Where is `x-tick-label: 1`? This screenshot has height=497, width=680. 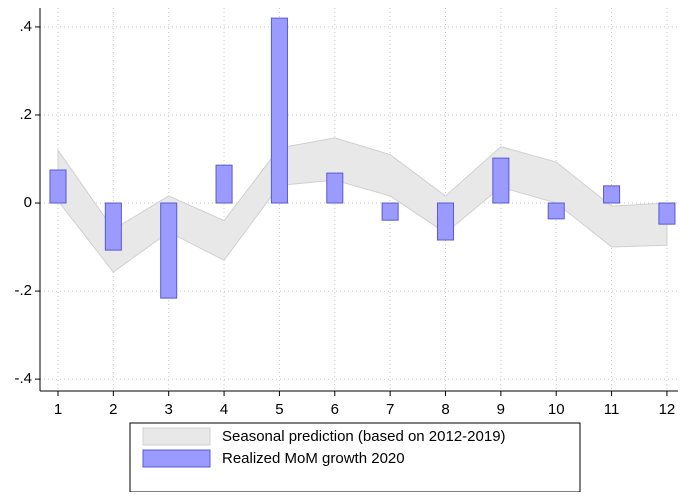
x-tick-label: 1 is located at coordinates (58, 409).